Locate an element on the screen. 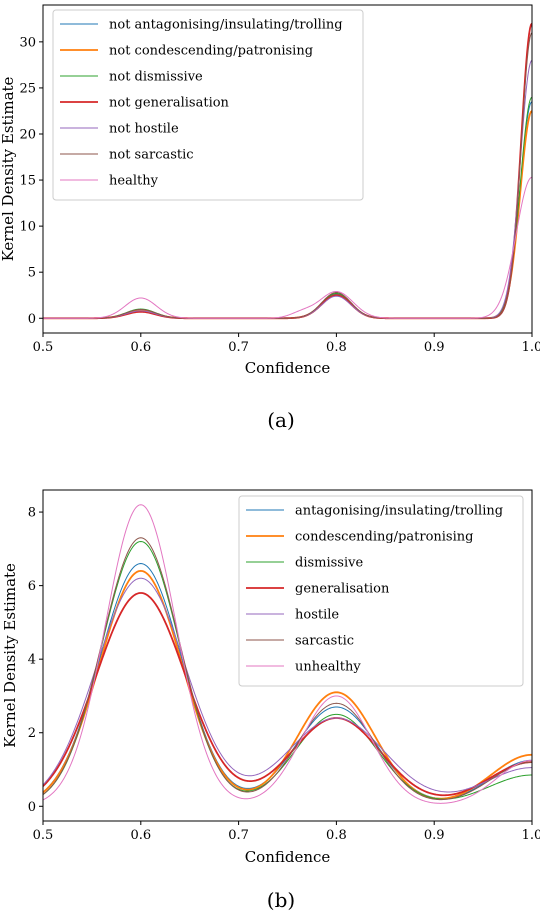 Image resolution: width=540 pixels, height=918 pixels. legend-entry-2: dismissive is located at coordinates (329, 563).